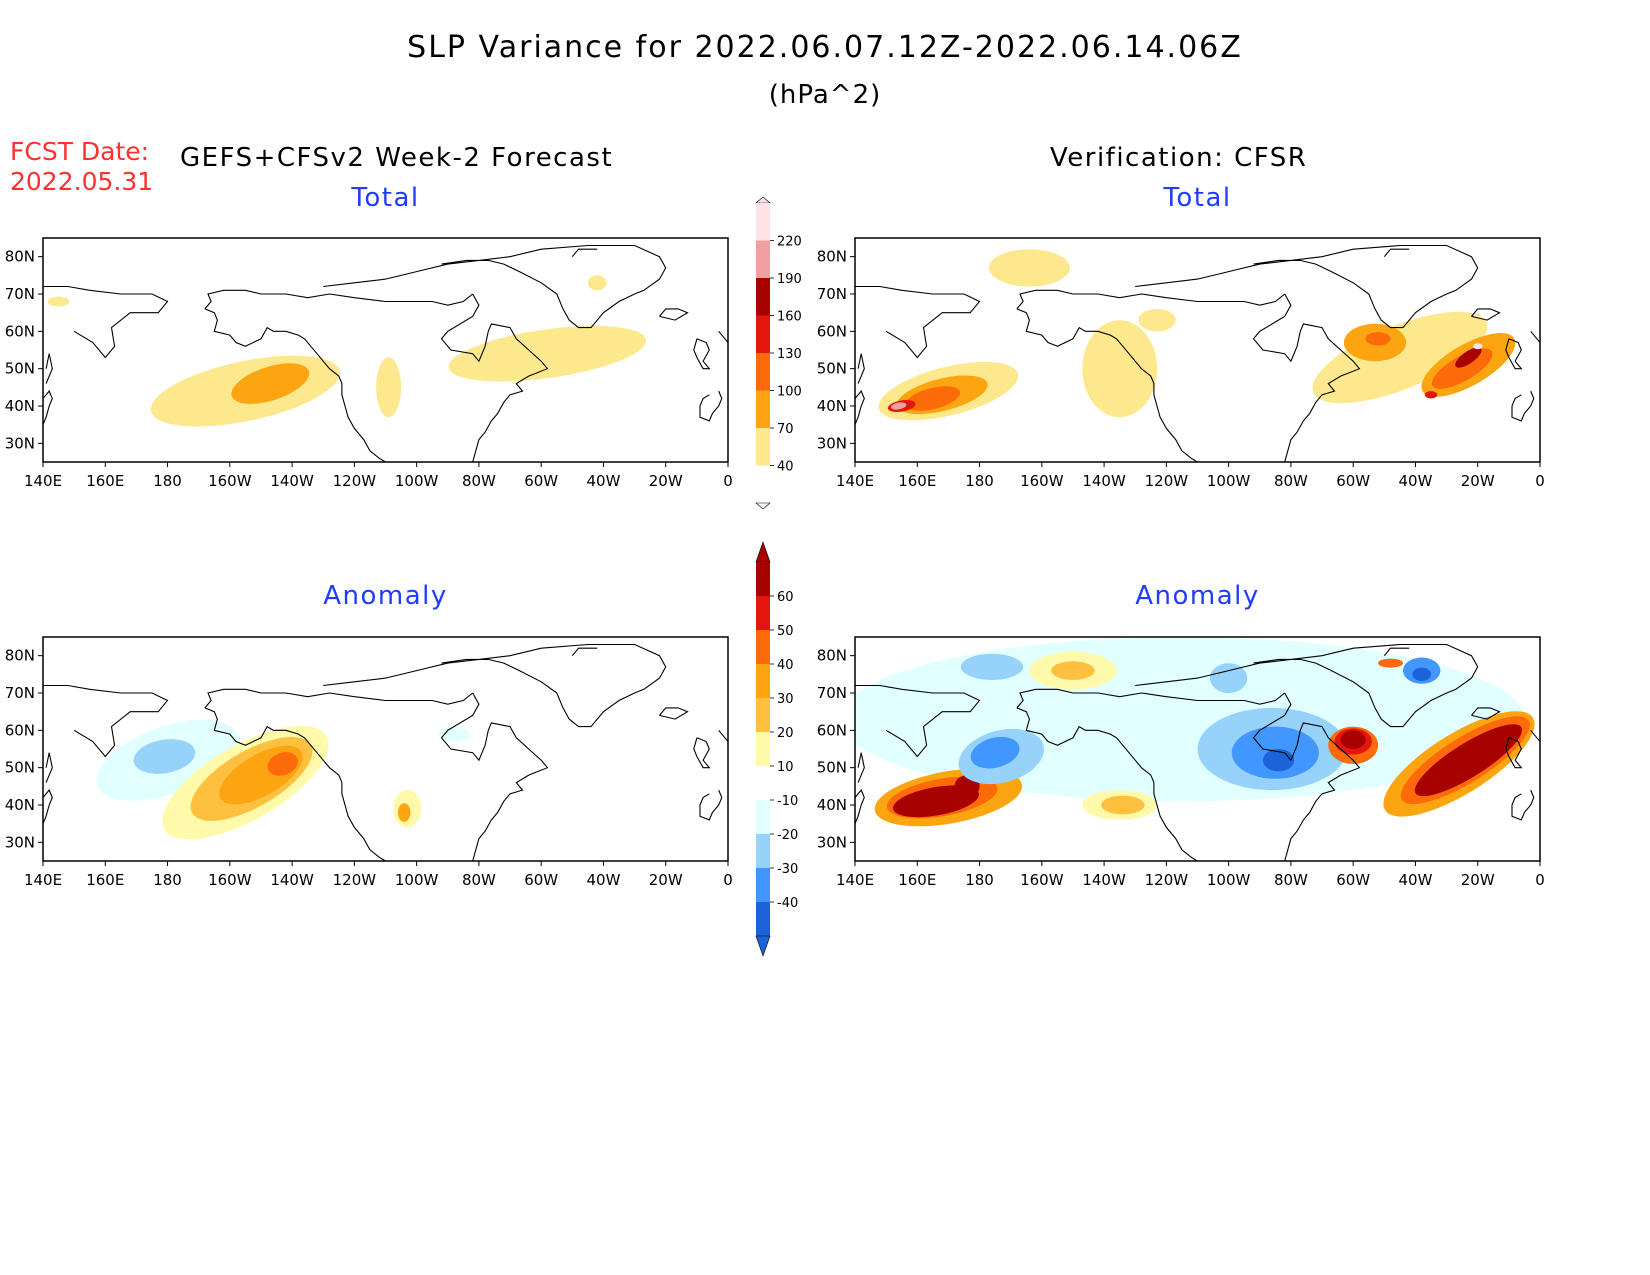 Image resolution: width=1650 pixels, height=1275 pixels. I want to click on colorbar-top-arrow, so click(763, 200).